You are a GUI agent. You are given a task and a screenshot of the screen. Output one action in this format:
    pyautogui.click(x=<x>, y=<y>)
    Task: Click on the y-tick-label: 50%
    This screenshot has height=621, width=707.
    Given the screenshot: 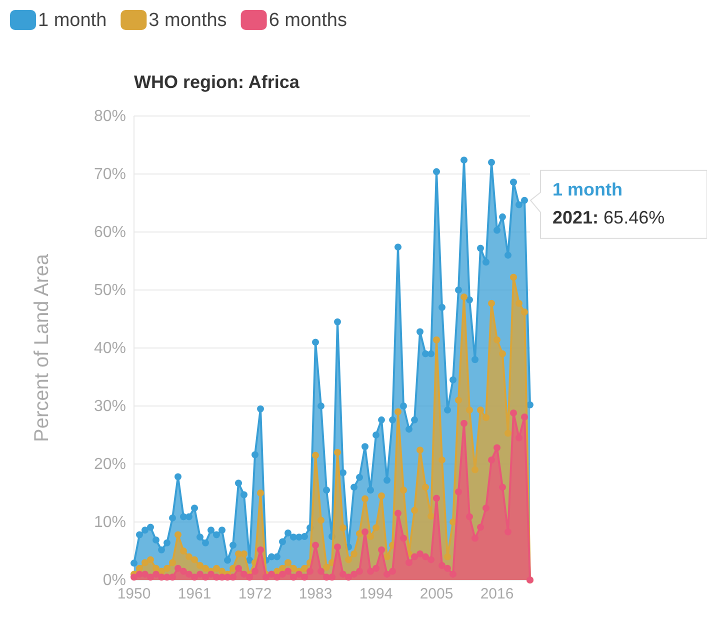 What is the action you would take?
    pyautogui.click(x=110, y=291)
    